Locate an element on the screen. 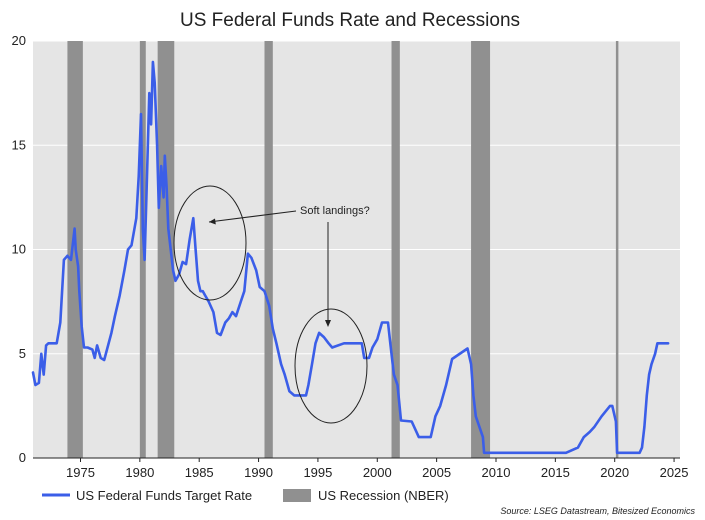 Image resolution: width=705 pixels, height=520 pixels. x-tick-label: 1975 is located at coordinates (80, 472).